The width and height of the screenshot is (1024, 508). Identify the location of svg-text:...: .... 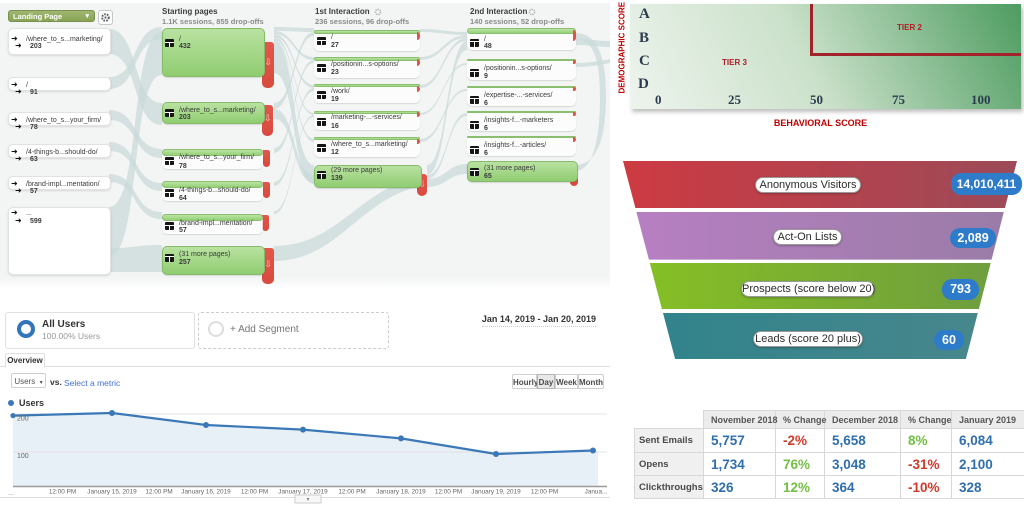
(11, 493).